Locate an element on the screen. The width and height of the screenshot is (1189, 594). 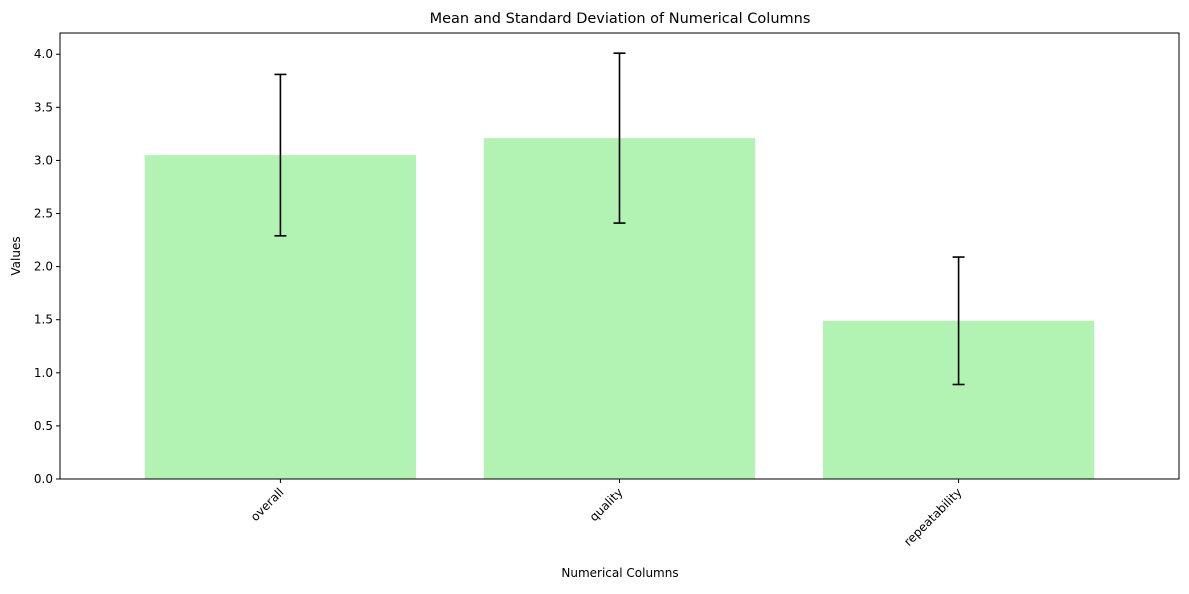
y-tick-label: 3.0 is located at coordinates (43, 160).